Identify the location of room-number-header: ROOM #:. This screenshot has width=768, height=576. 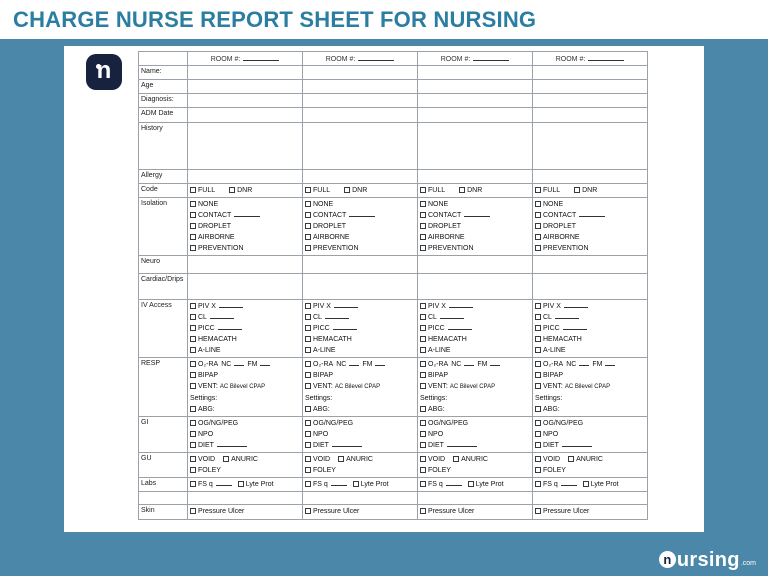
(475, 58).